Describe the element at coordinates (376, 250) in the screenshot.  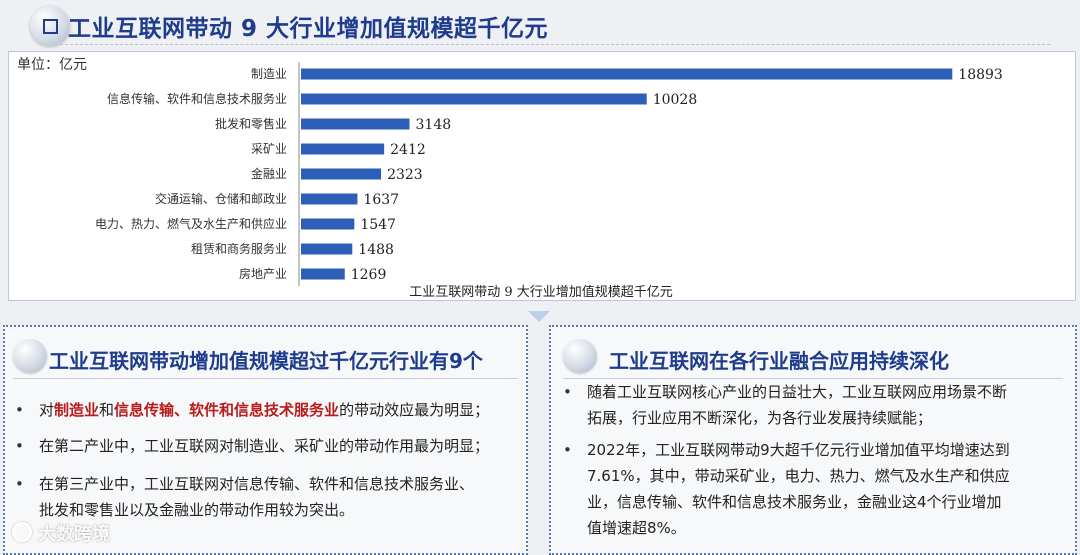
I see `data-label: 1488` at that location.